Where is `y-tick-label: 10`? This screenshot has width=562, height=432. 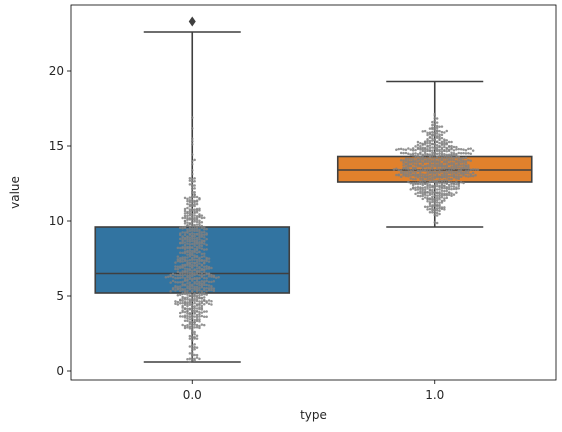 y-tick-label: 10 is located at coordinates (56, 221).